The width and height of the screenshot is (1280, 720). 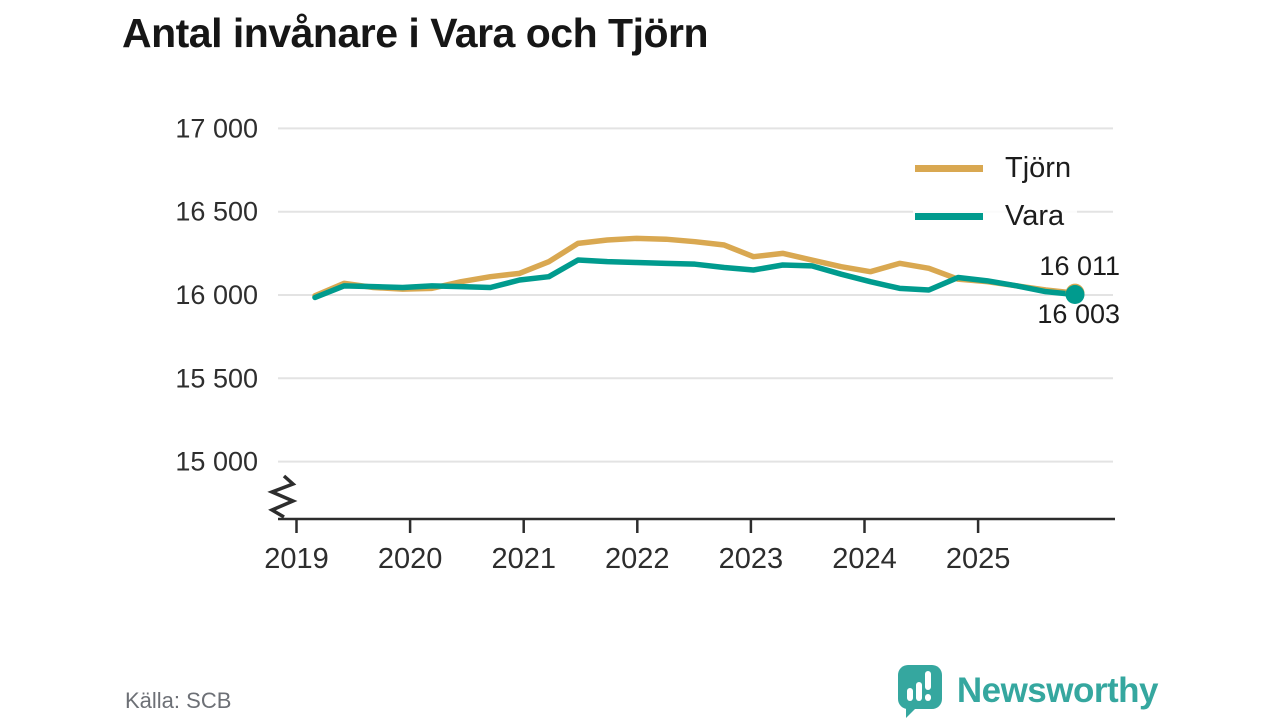 I want to click on legend-item-vara: Vara, so click(x=995, y=216).